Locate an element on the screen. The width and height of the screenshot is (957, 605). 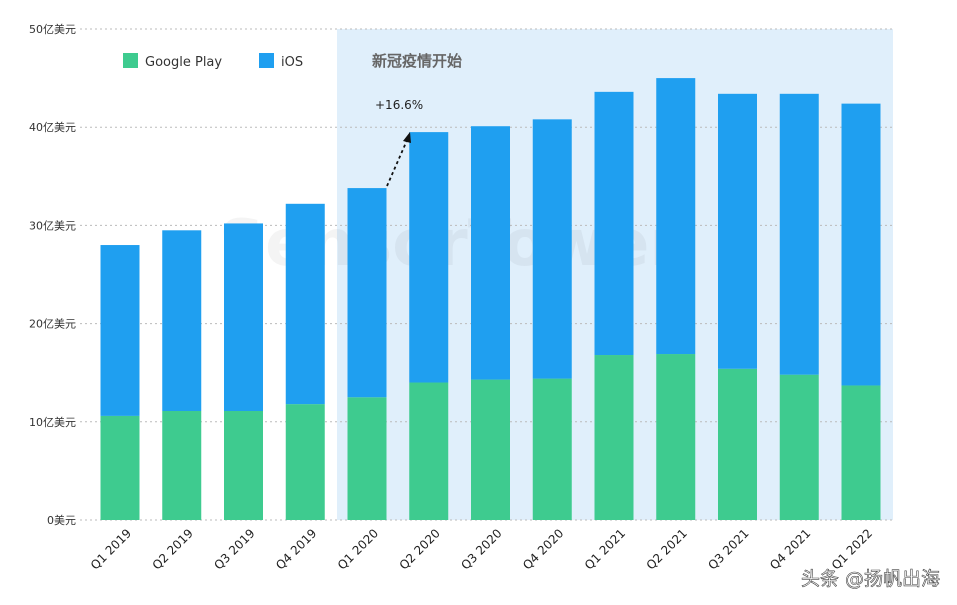
x-tick-label: Q4 2020 is located at coordinates (543, 549).